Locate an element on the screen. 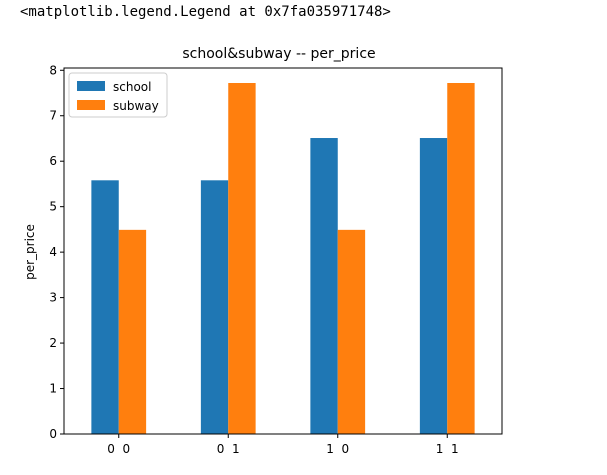  y-tick-label: 7 is located at coordinates (53, 116).